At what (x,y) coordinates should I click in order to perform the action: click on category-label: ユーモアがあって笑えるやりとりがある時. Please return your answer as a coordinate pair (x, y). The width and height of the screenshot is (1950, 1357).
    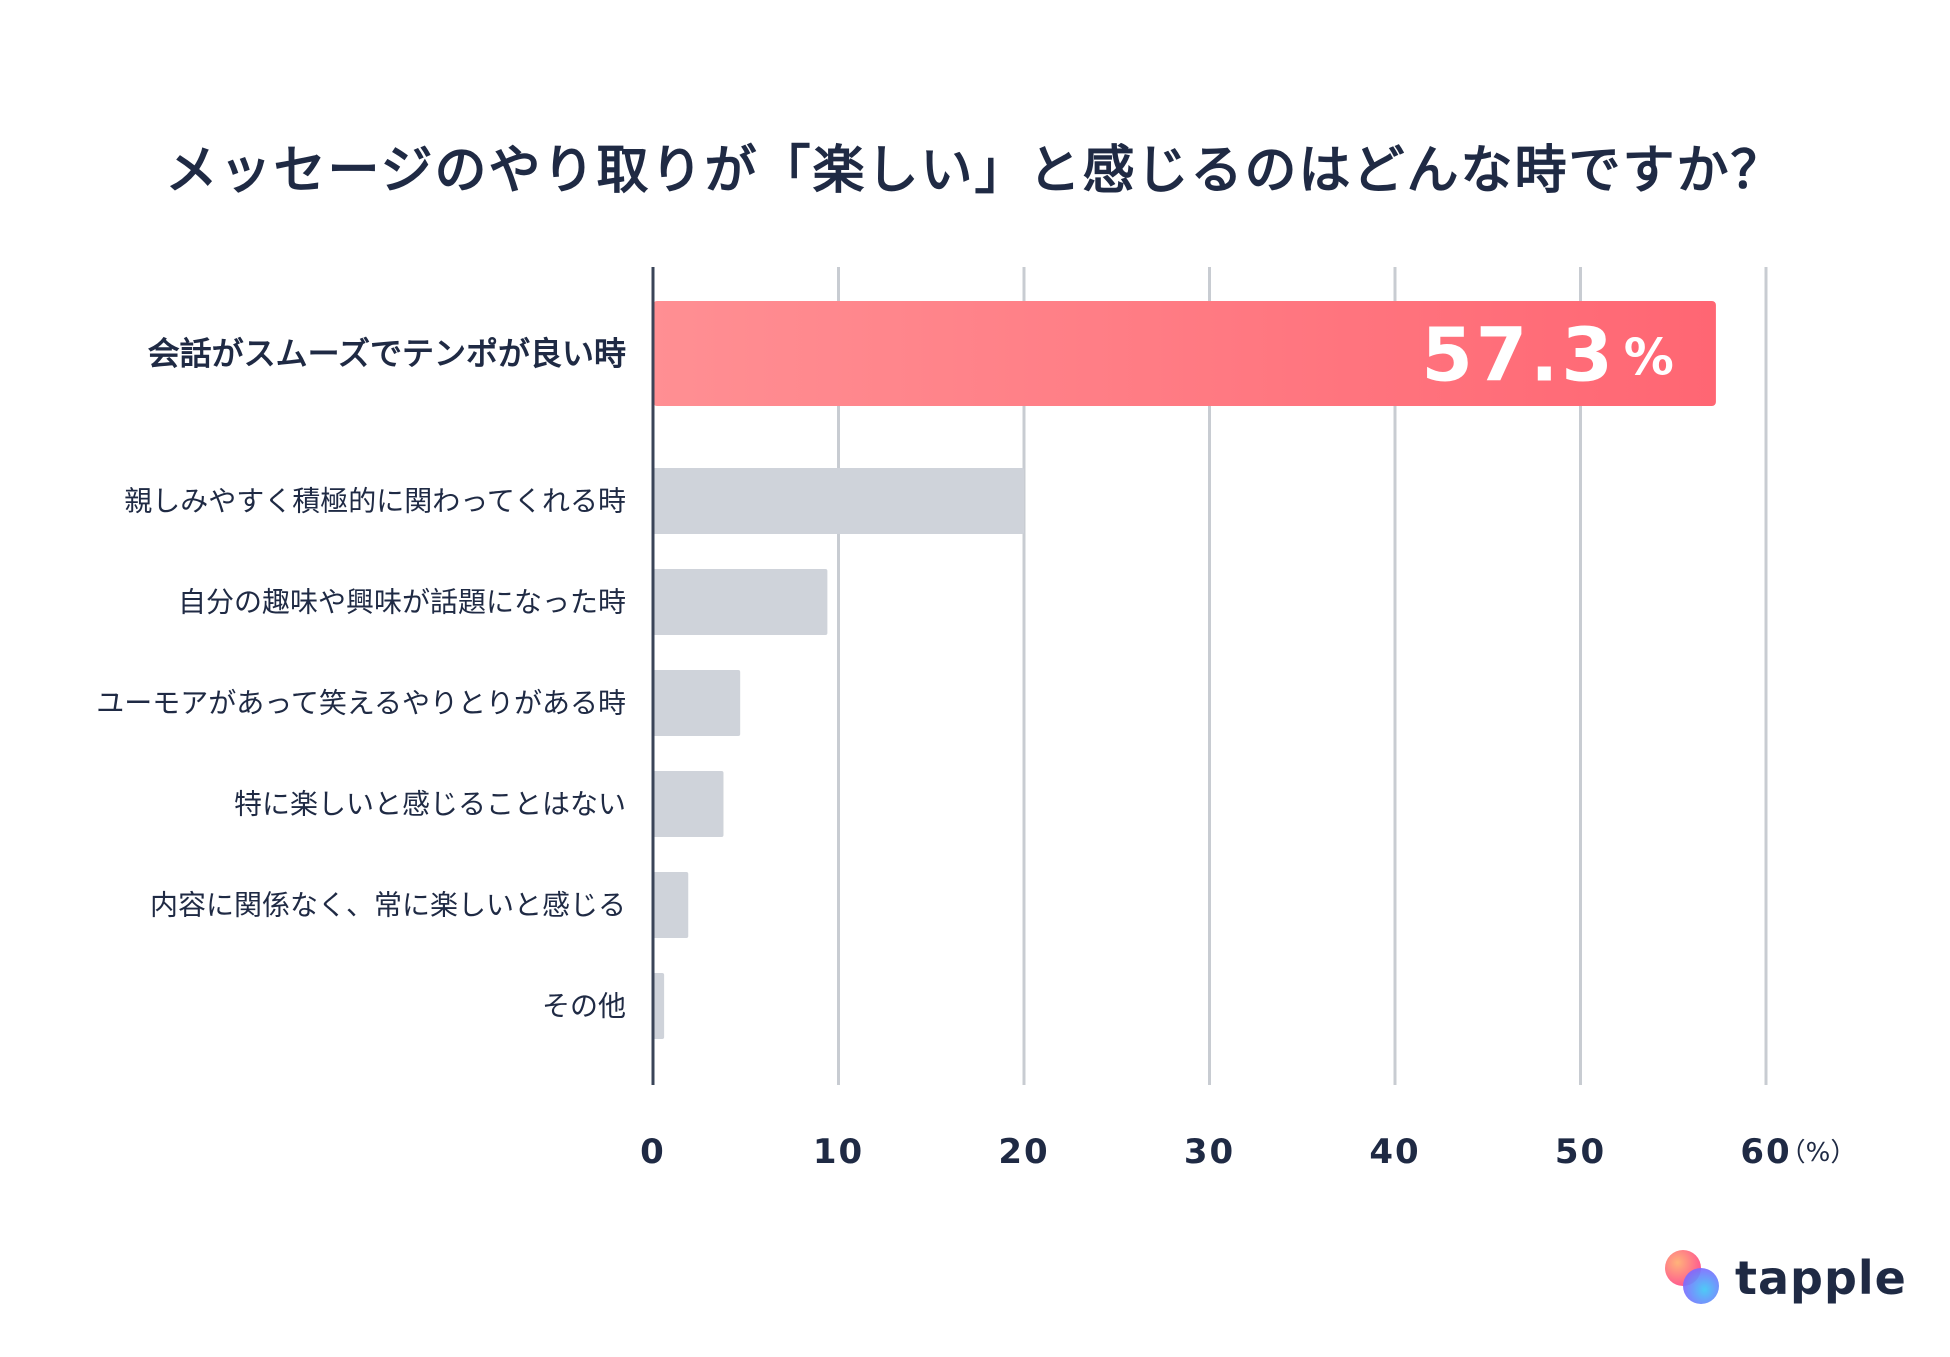
    Looking at the image, I should click on (361, 703).